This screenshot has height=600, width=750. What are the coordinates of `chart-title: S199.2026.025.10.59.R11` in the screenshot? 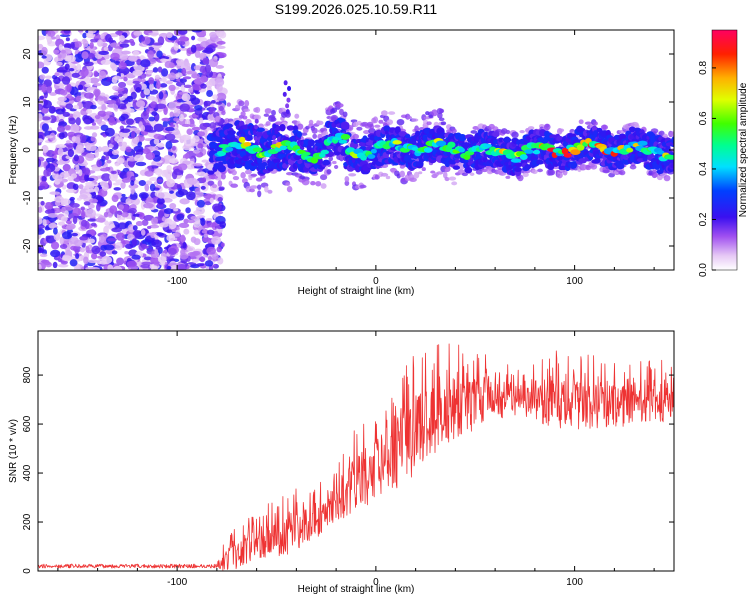 It's located at (356, 9).